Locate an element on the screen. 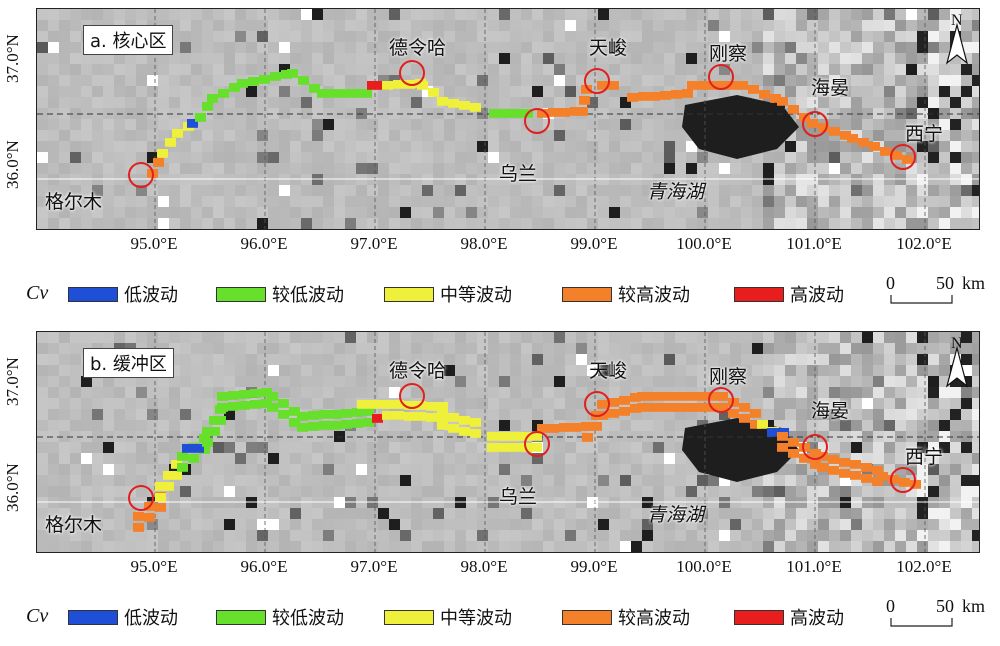 This screenshot has width=1000, height=646. city-marker-tianjun is located at coordinates (597, 81).